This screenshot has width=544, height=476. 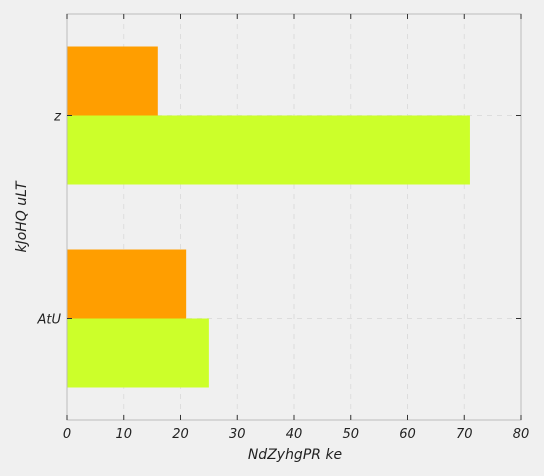 What do you see at coordinates (350, 434) in the screenshot?
I see `x-tick-label: 50` at bounding box center [350, 434].